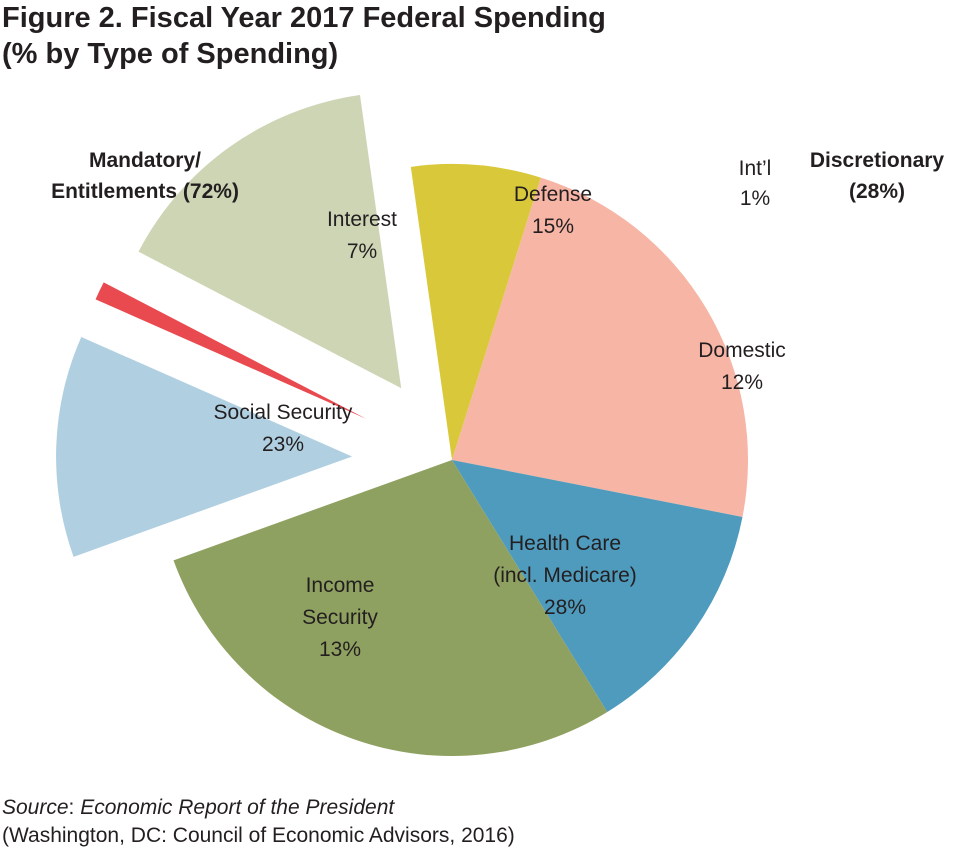  I want to click on pie-slice-social-security, so click(600, 347).